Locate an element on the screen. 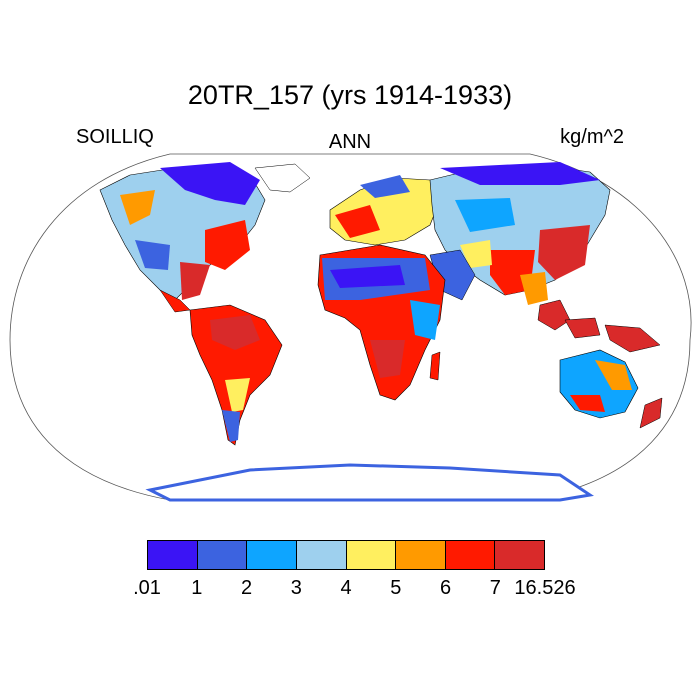 The image size is (700, 700). greenland-region is located at coordinates (282, 178).